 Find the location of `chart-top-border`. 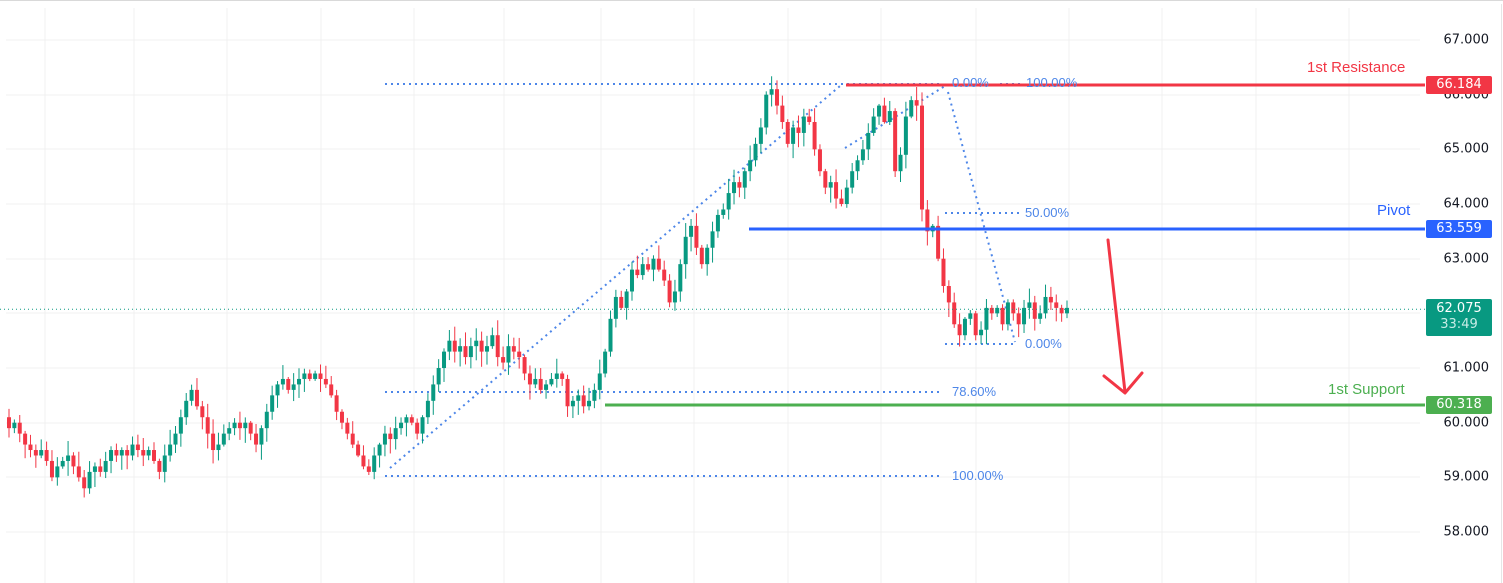

chart-top-border is located at coordinates (751, 0).